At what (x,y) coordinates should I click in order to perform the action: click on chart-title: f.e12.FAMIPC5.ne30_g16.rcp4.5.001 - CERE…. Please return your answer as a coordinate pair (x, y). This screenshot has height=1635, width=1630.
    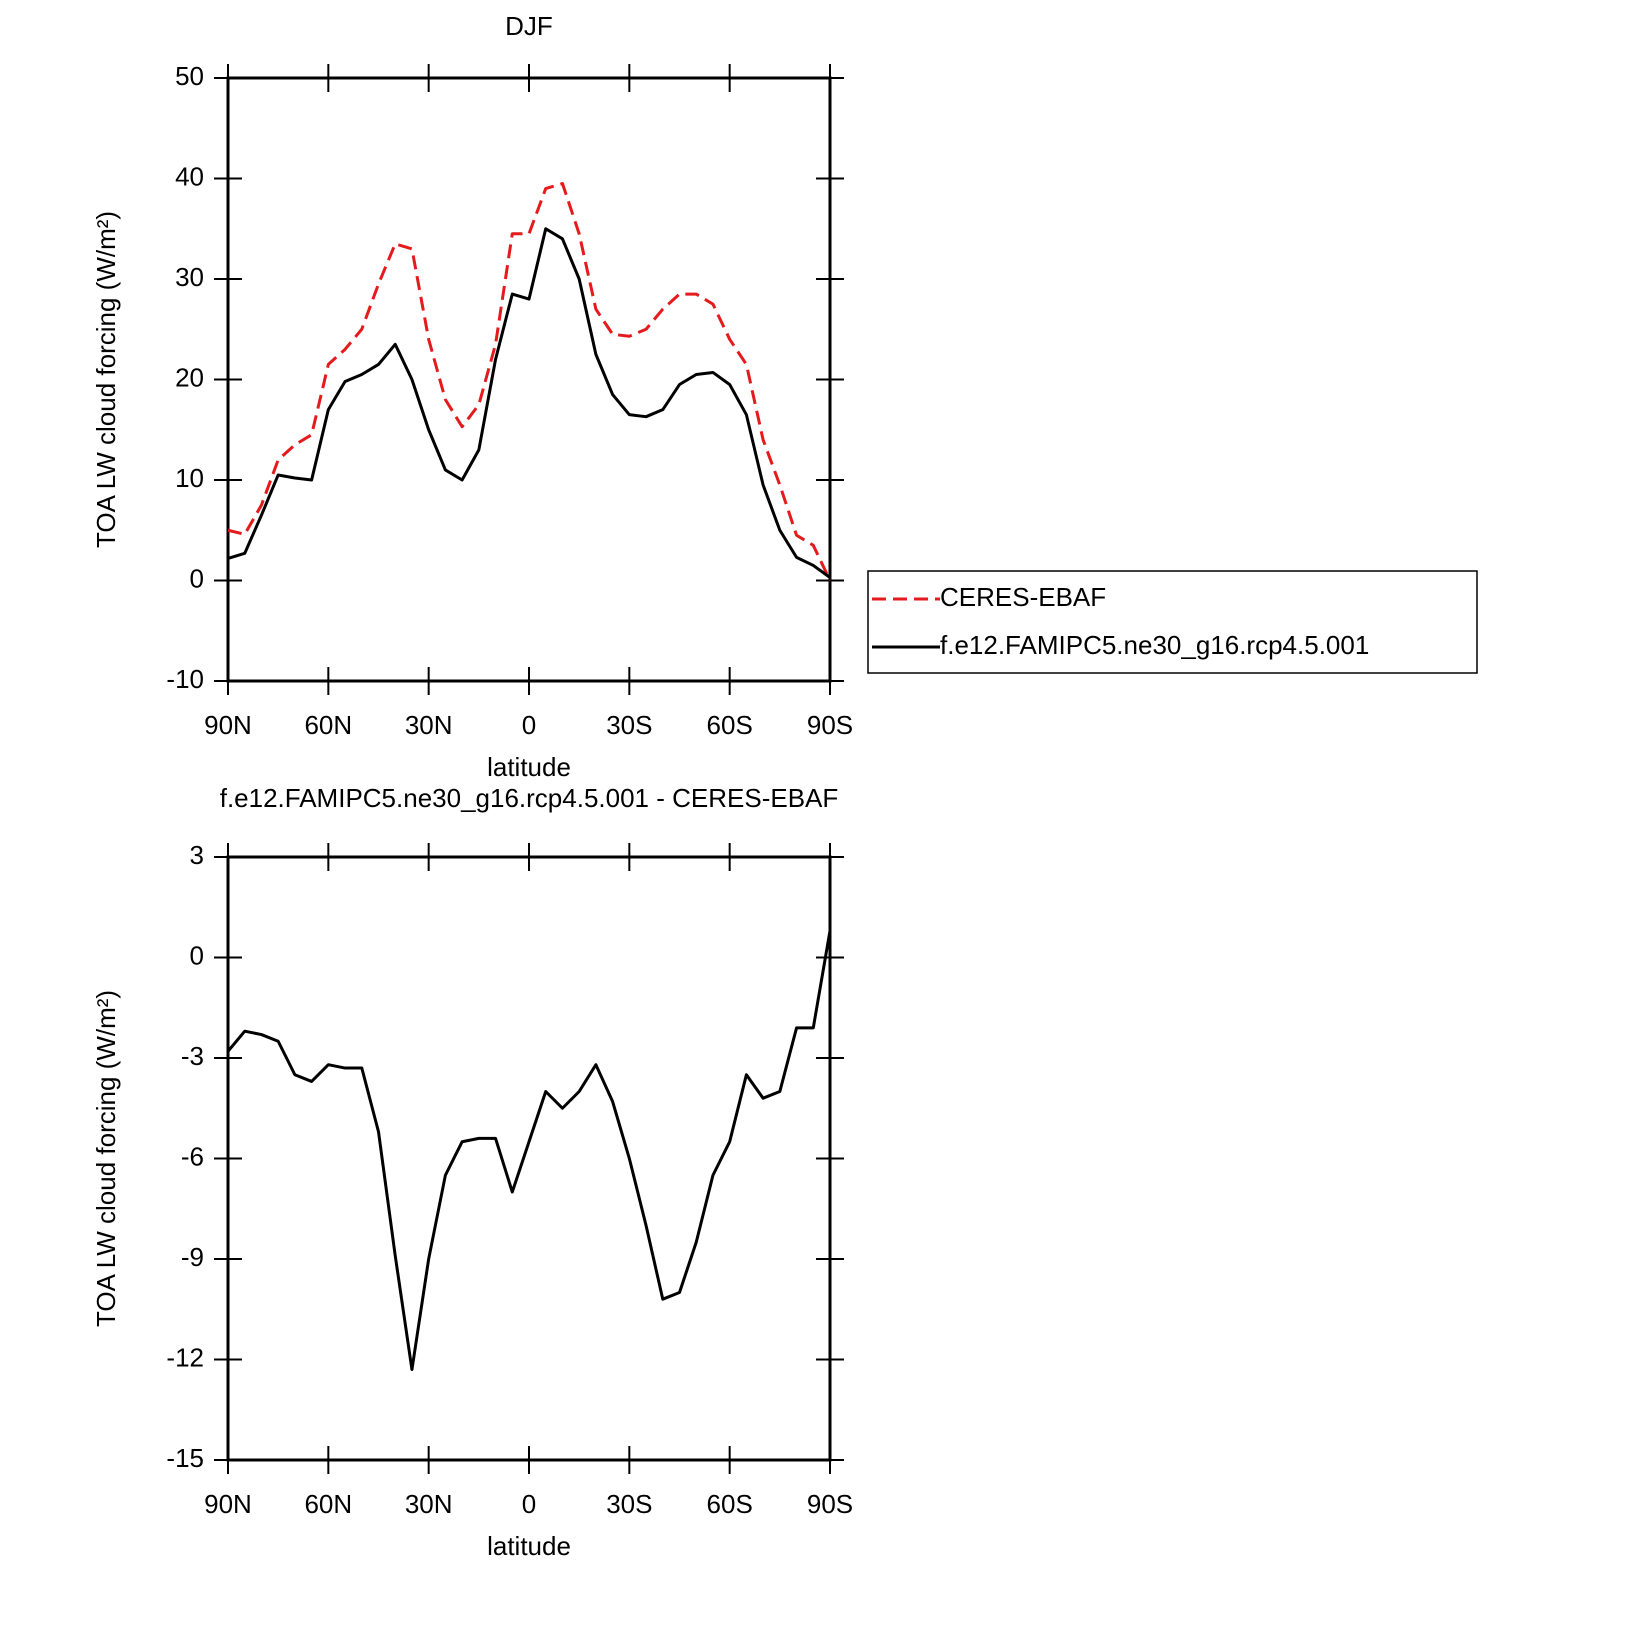
    Looking at the image, I should click on (529, 798).